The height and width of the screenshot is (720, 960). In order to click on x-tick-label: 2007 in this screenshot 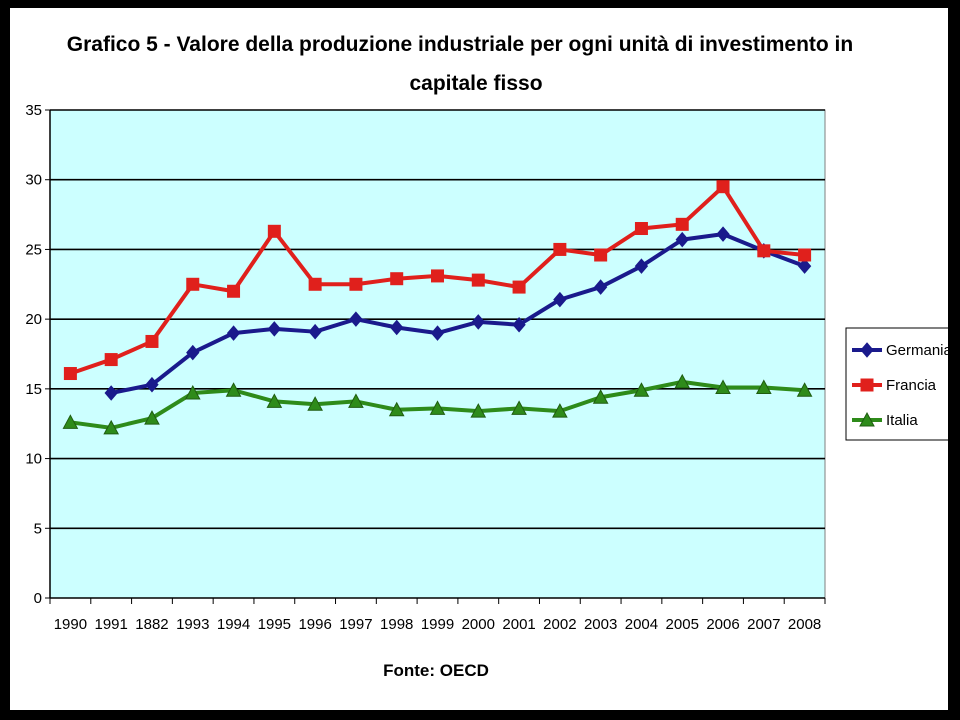, I will do `click(763, 624)`.